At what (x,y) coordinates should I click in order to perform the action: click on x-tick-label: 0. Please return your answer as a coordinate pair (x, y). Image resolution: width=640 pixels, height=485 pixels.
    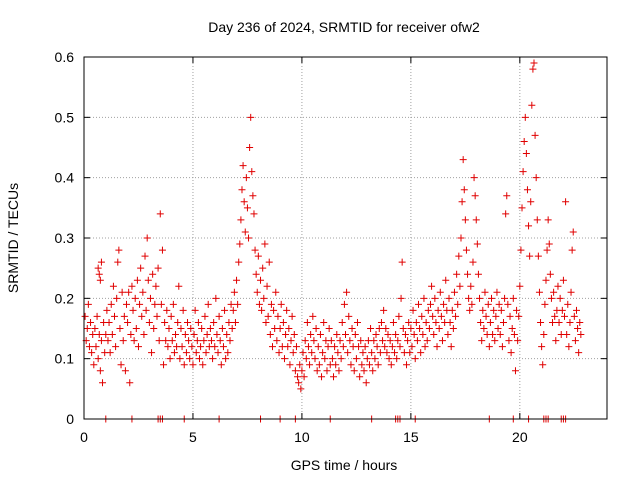
    Looking at the image, I should click on (84, 437).